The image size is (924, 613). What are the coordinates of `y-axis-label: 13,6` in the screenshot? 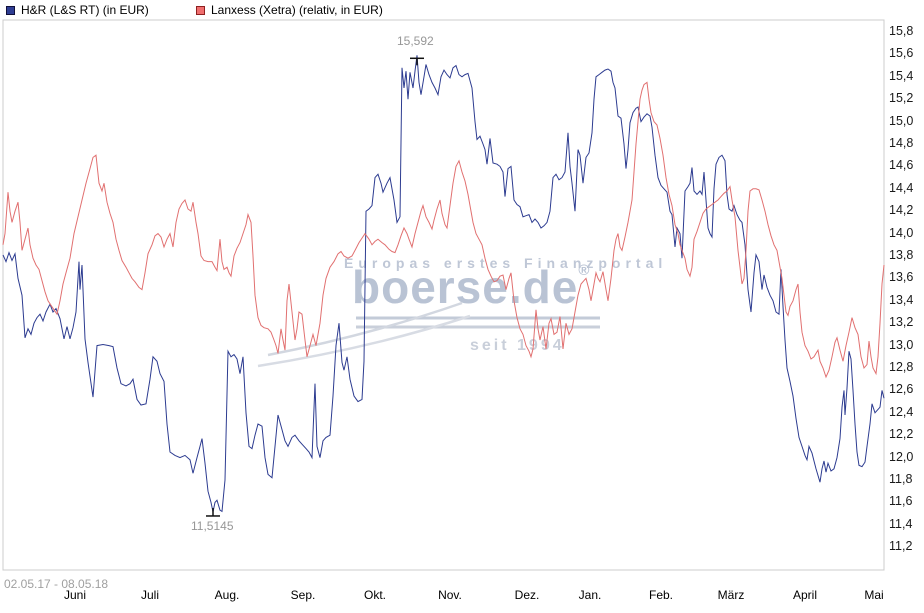 It's located at (901, 277).